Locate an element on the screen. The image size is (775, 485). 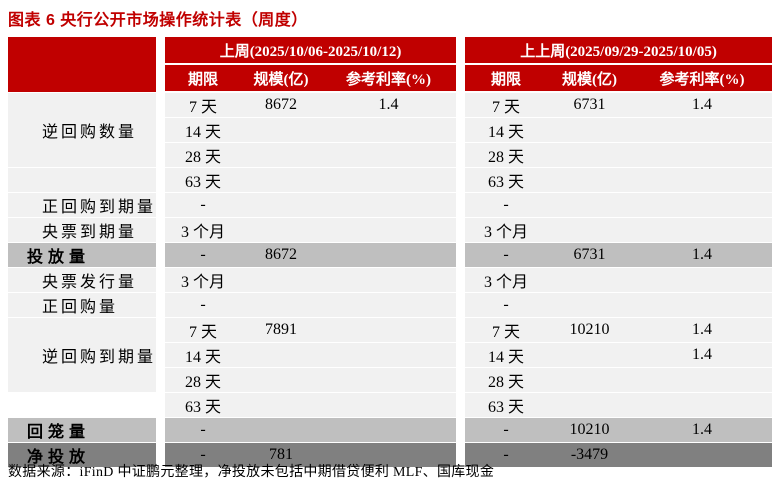
cell-scale: 7891 is located at coordinates (281, 330).